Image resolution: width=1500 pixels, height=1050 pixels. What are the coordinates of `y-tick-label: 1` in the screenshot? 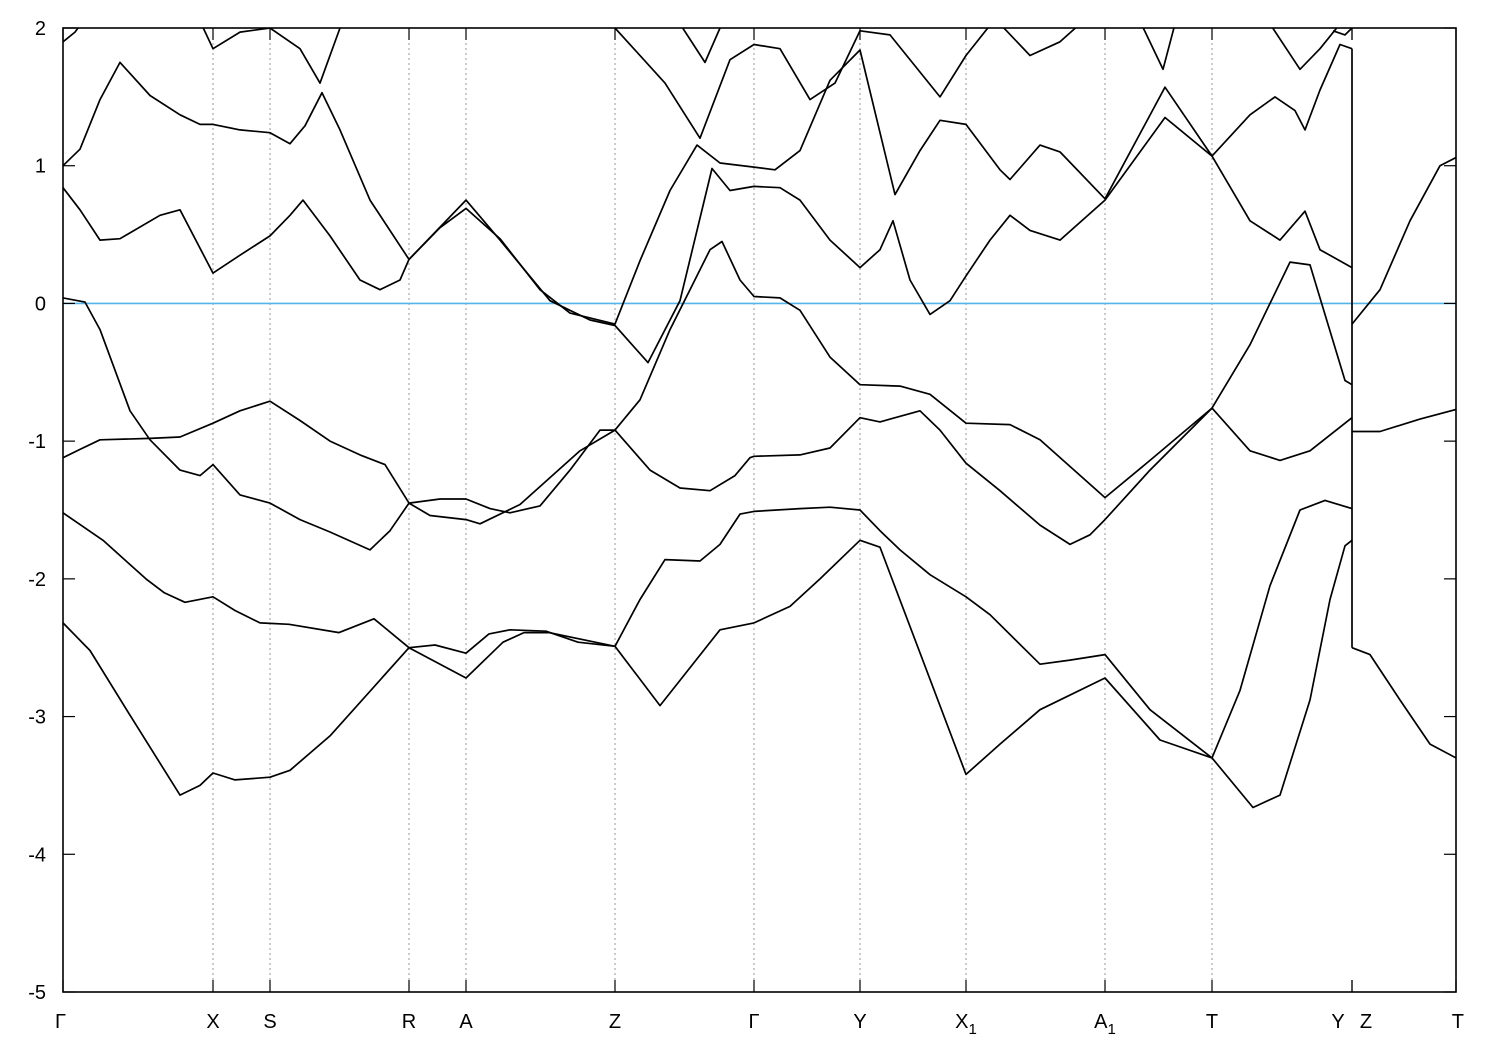 It's located at (40, 167).